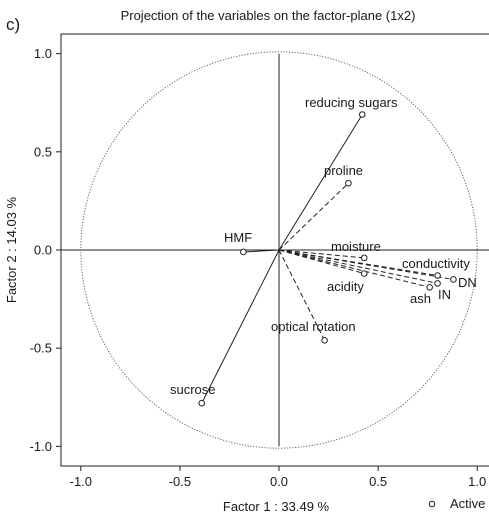 This screenshot has width=489, height=516. Describe the element at coordinates (238, 237) in the screenshot. I see `label-hmf: HMF` at that location.